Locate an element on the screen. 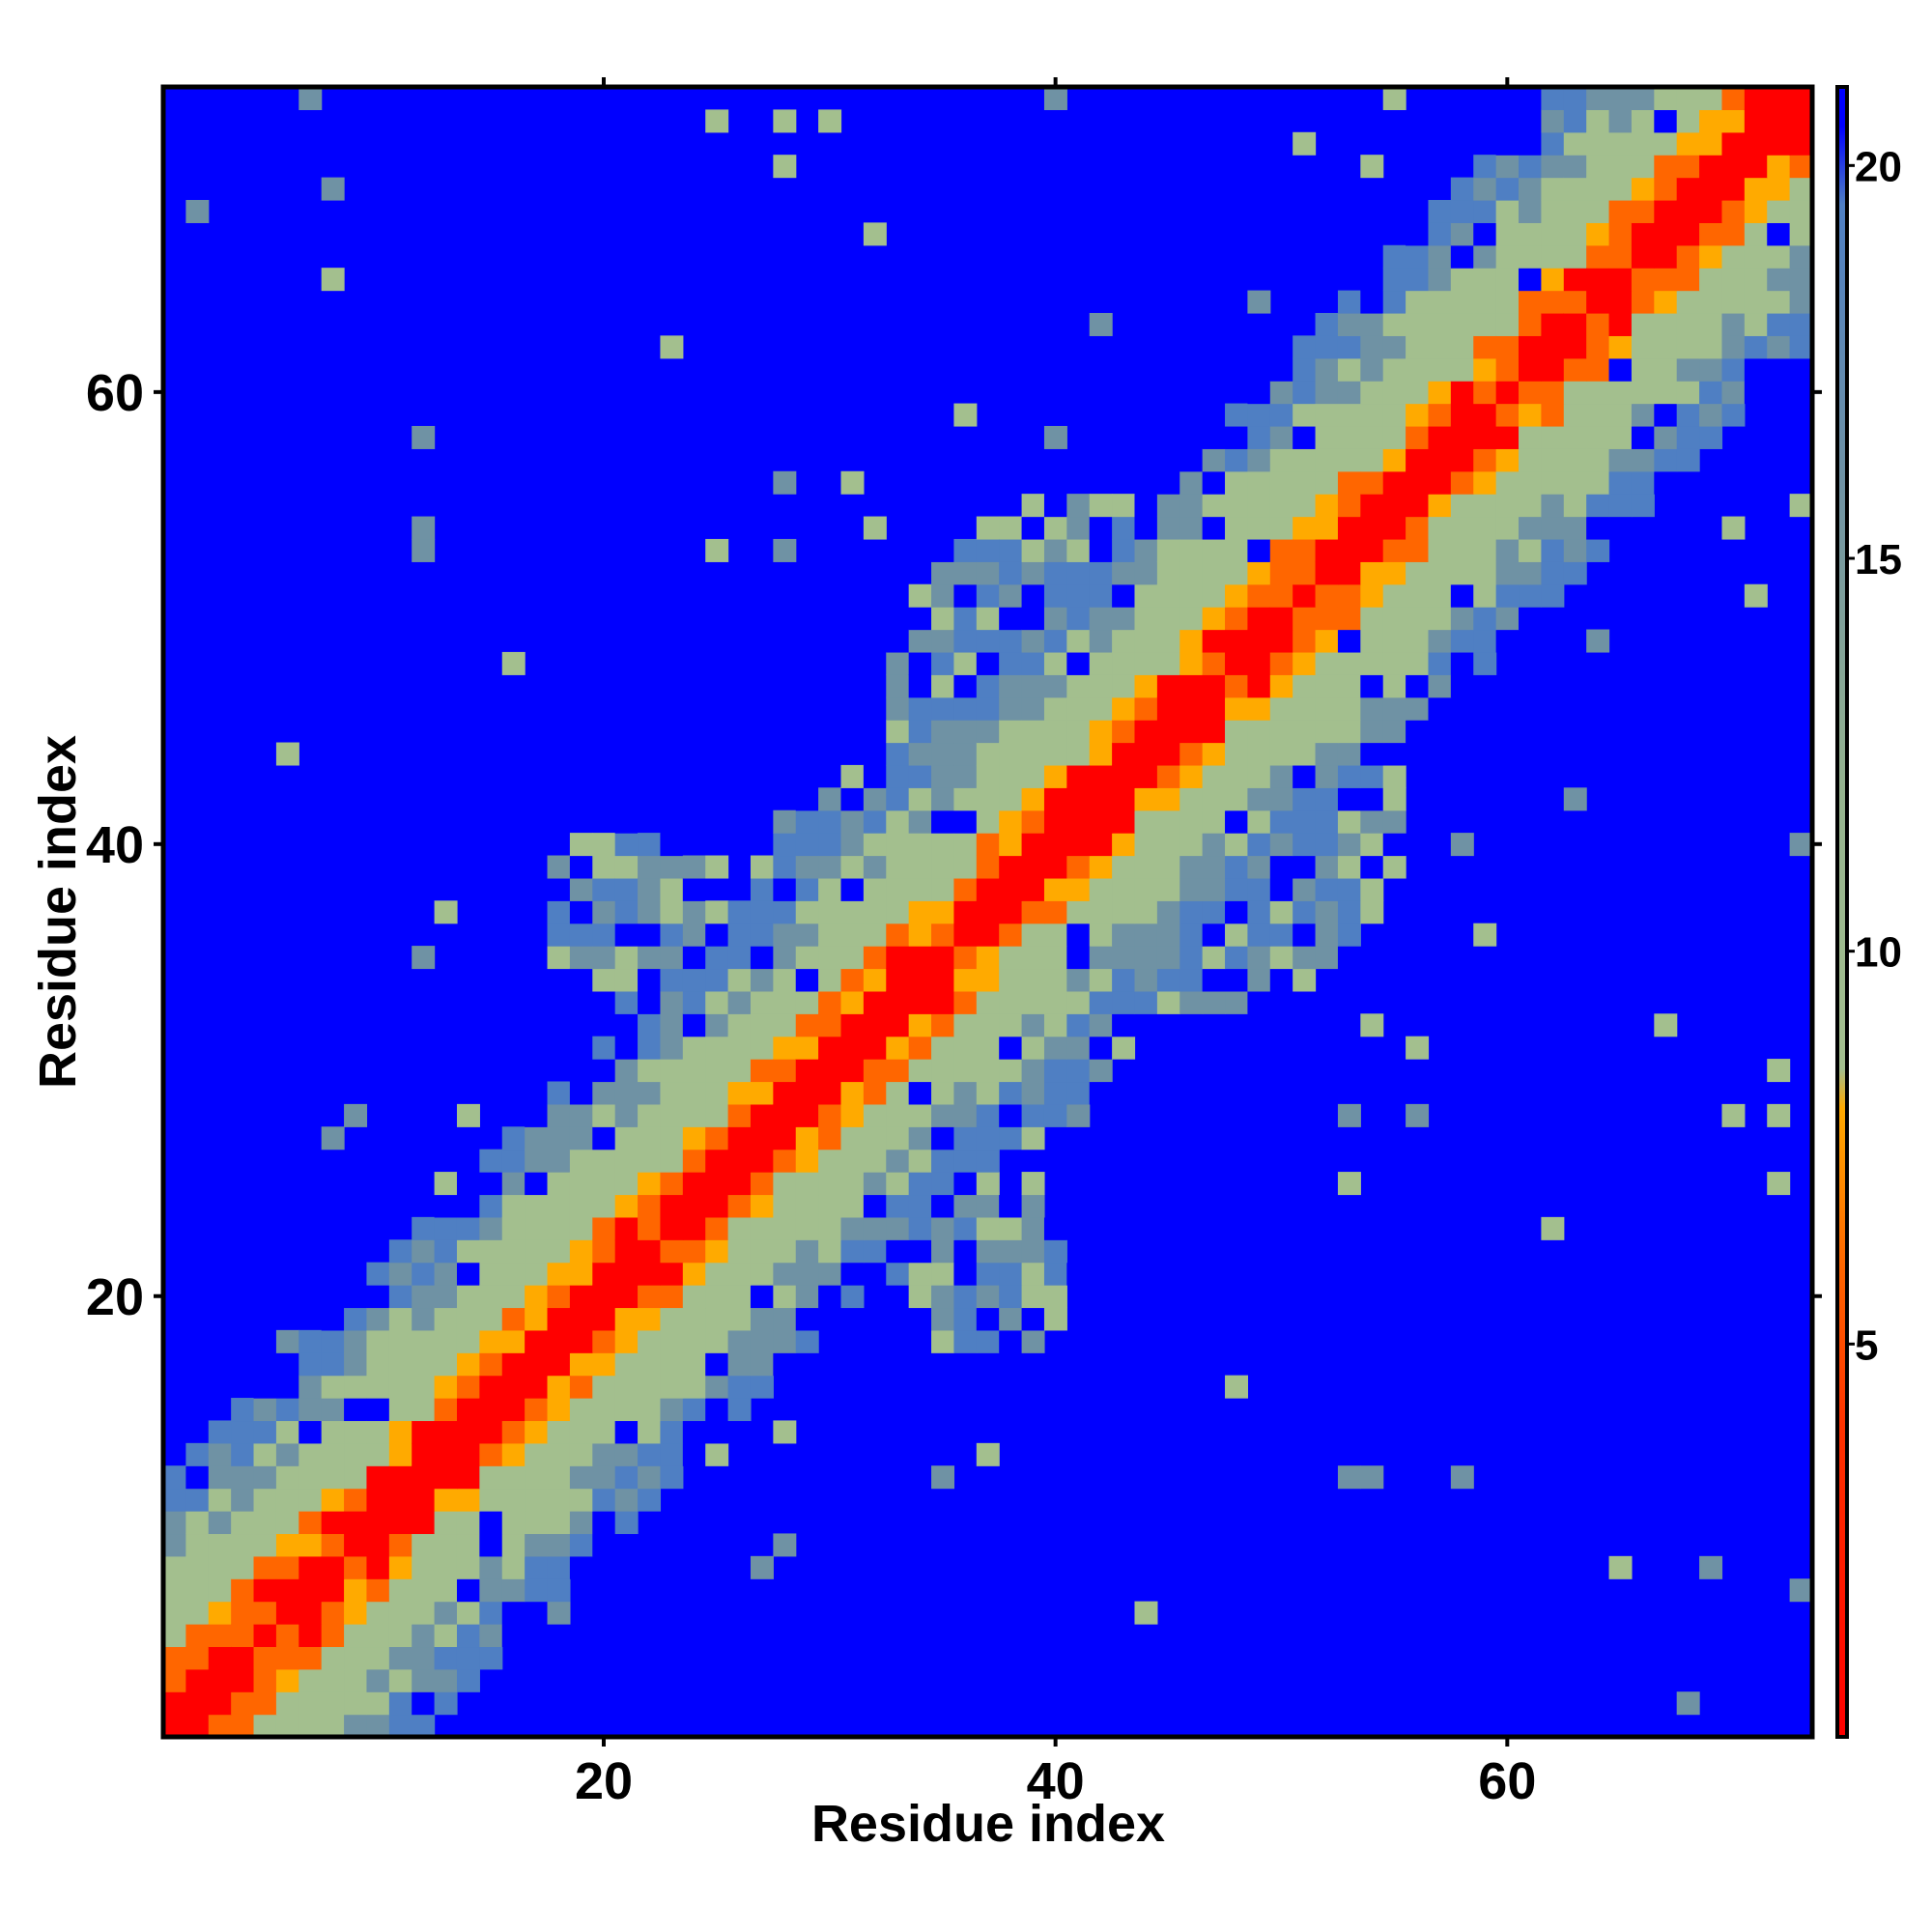 The width and height of the screenshot is (1932, 1932). y-tick-label: 60 is located at coordinates (115, 393).